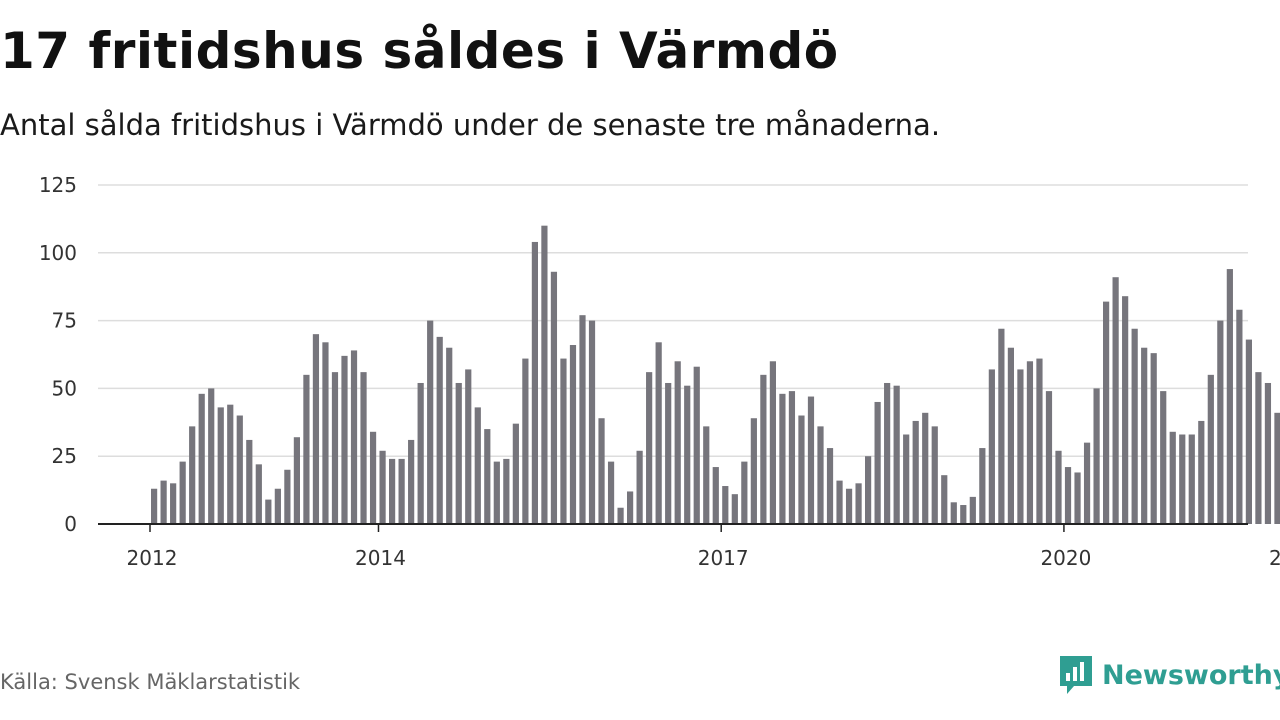  Describe the element at coordinates (58, 253) in the screenshot. I see `y-tick-label: 100` at that location.